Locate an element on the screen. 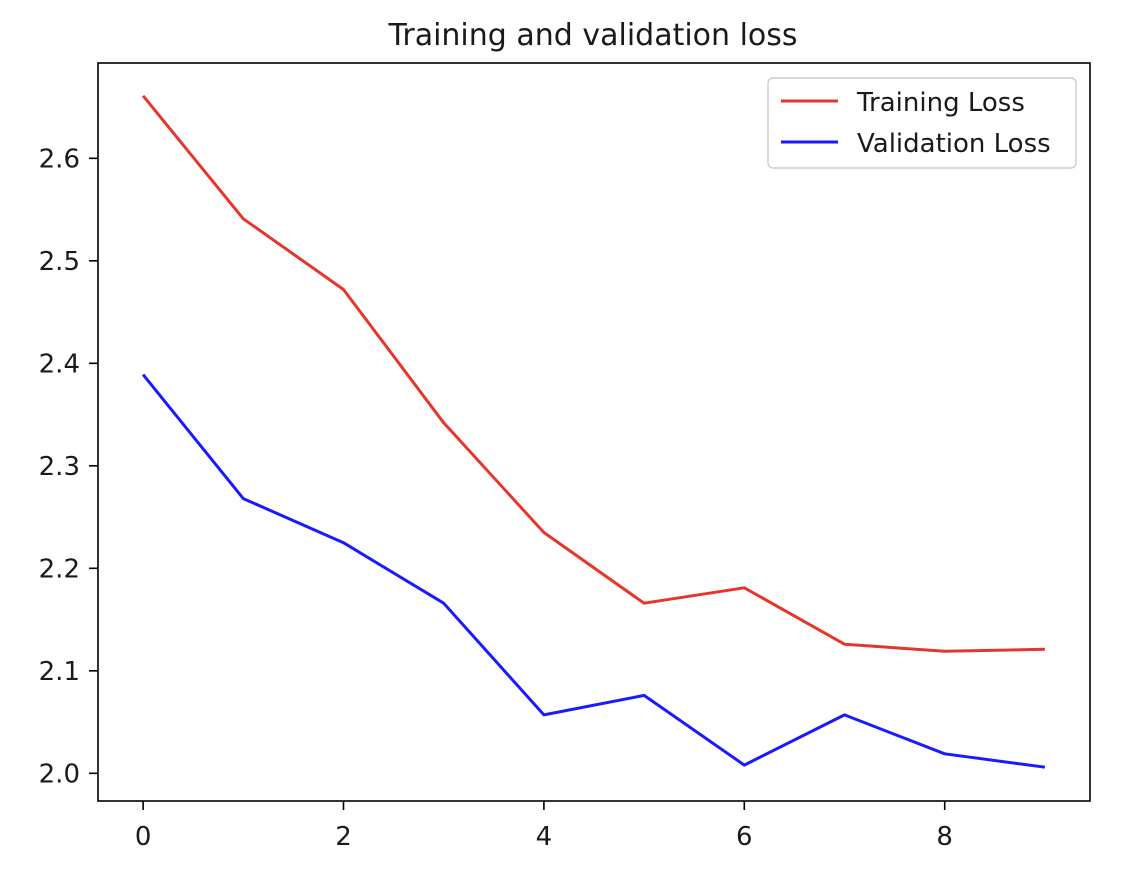 This screenshot has height=880, width=1138. x-tick-label: 0 is located at coordinates (143, 837).